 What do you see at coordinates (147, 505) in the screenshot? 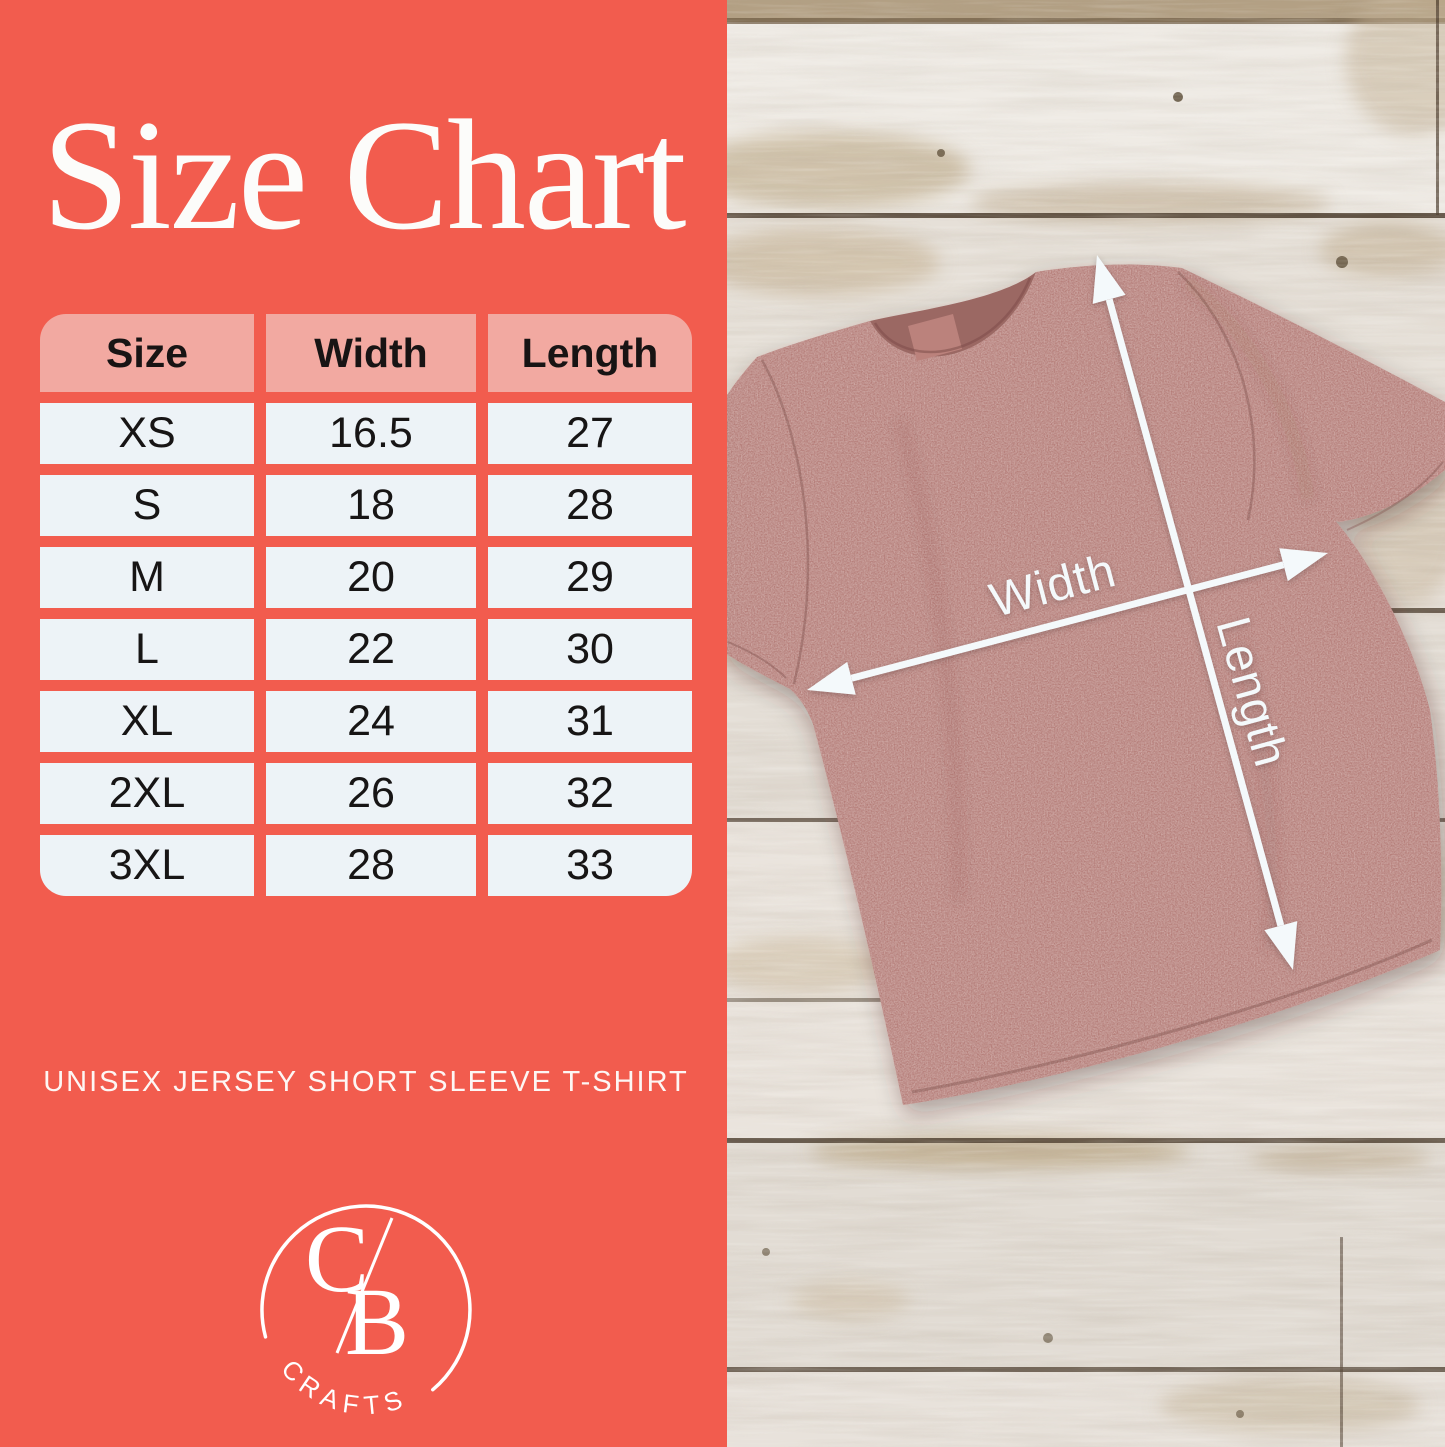
I see `table-cell: S` at bounding box center [147, 505].